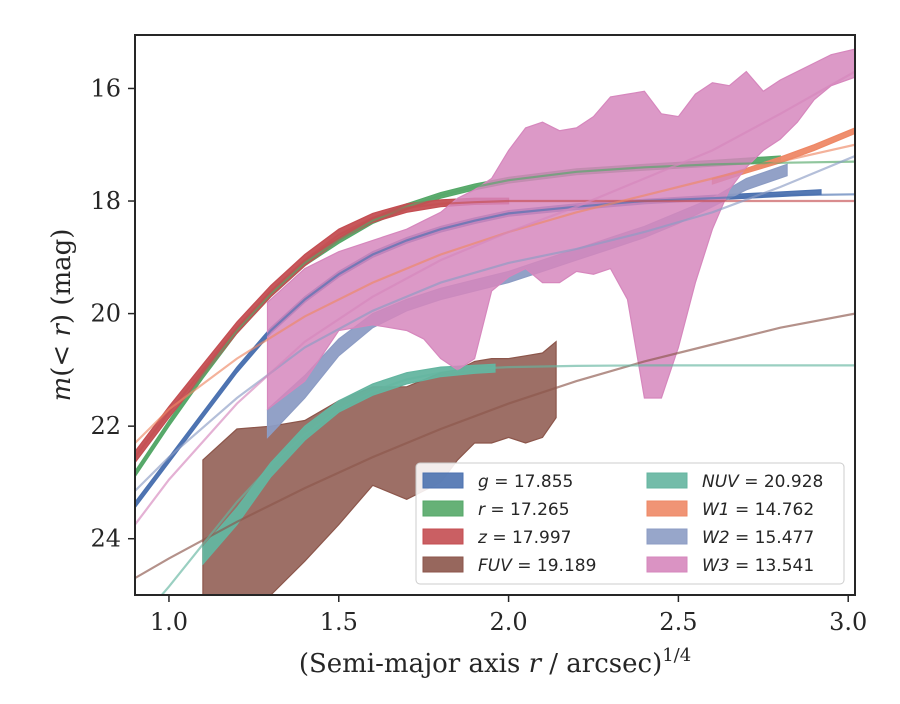 The image size is (900, 704). I want to click on x-axis-label: (Semi-major axis r / arcsec)1/4, so click(495, 662).